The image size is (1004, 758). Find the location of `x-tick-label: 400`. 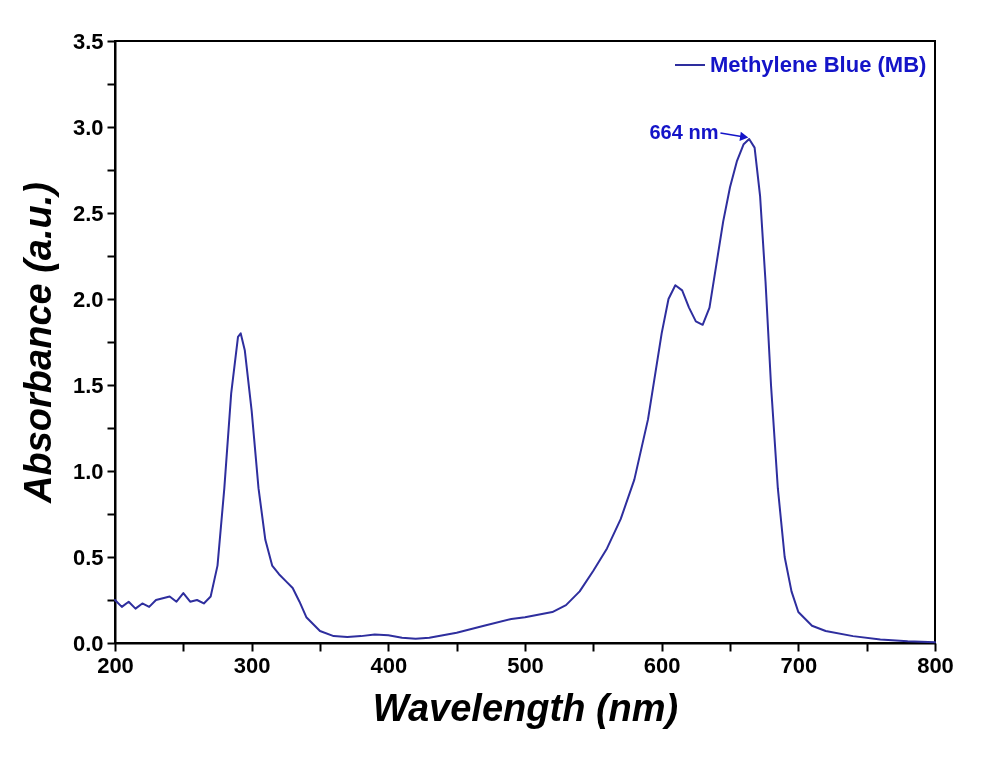

x-tick-label: 400 is located at coordinates (389, 665).